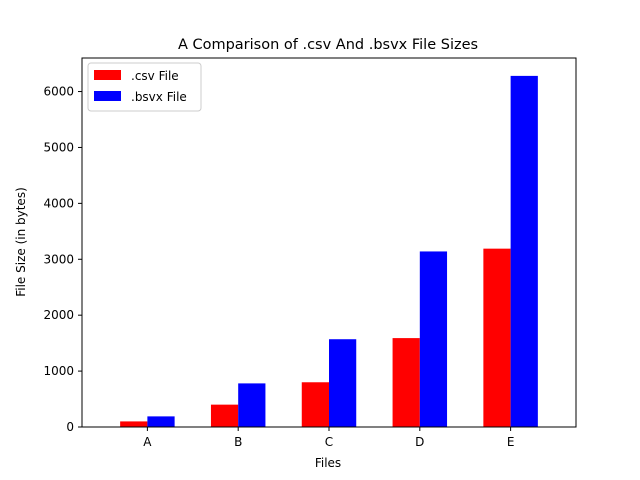  What do you see at coordinates (252, 405) in the screenshot?
I see `bar-bsvxfile-b` at bounding box center [252, 405].